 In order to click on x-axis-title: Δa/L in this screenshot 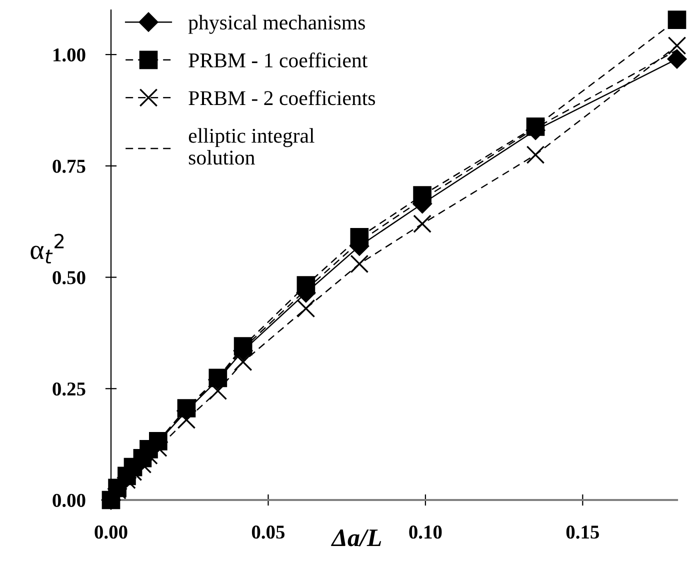, I will do `click(356, 538)`.